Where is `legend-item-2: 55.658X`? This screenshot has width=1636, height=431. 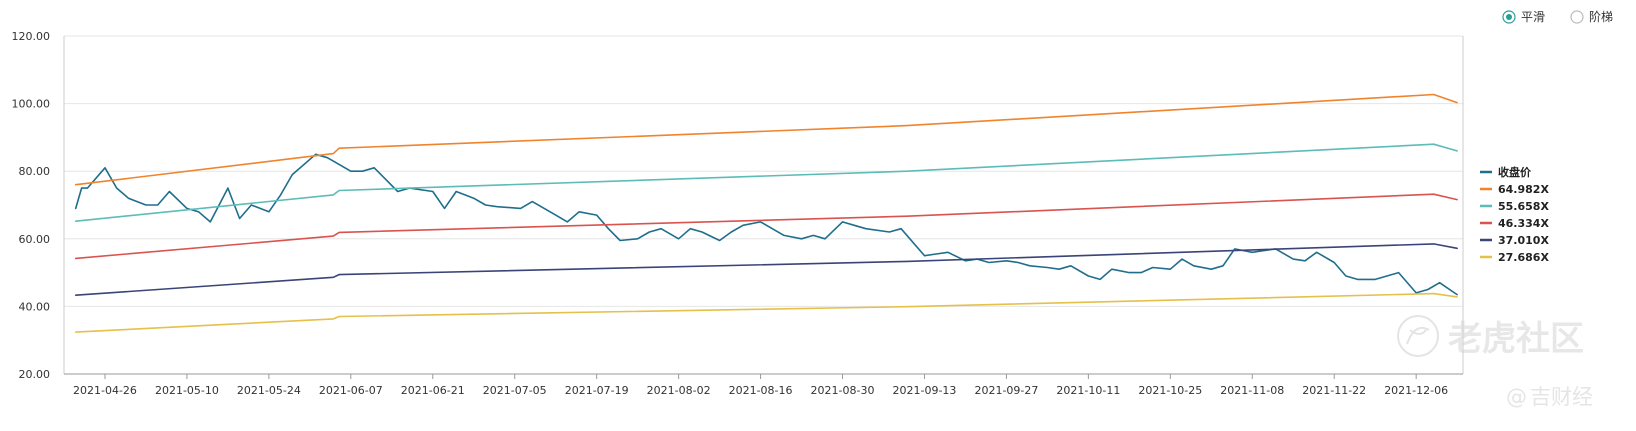 legend-item-2: 55.658X is located at coordinates (1514, 206).